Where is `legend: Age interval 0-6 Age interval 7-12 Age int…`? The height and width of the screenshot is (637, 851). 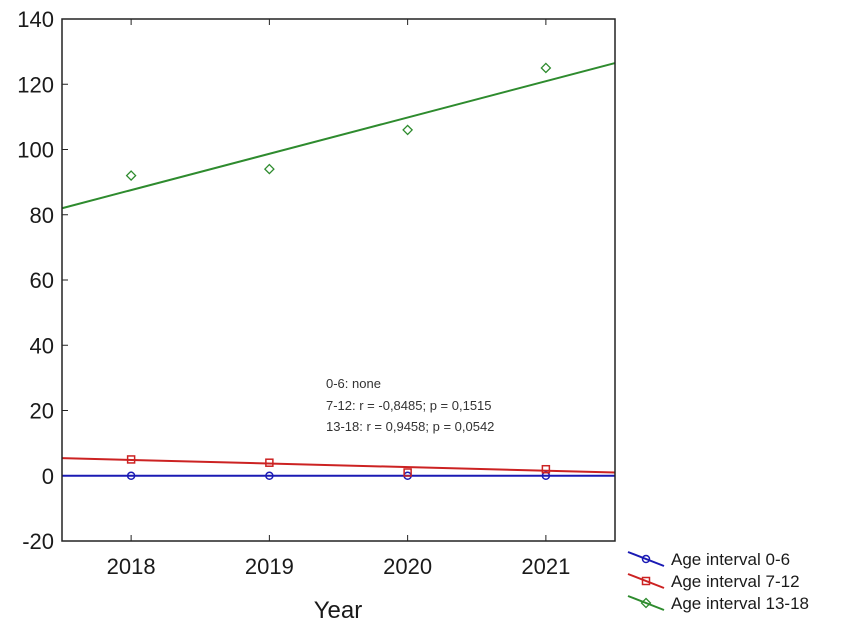
legend: Age interval 0-6 Age interval 7-12 Age int… is located at coordinates (718, 581).